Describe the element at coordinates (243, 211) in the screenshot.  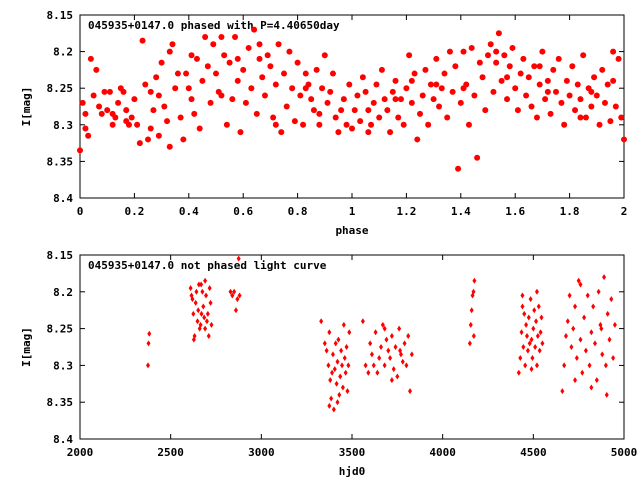
I see `x-tick-label: 0.6` at that location.